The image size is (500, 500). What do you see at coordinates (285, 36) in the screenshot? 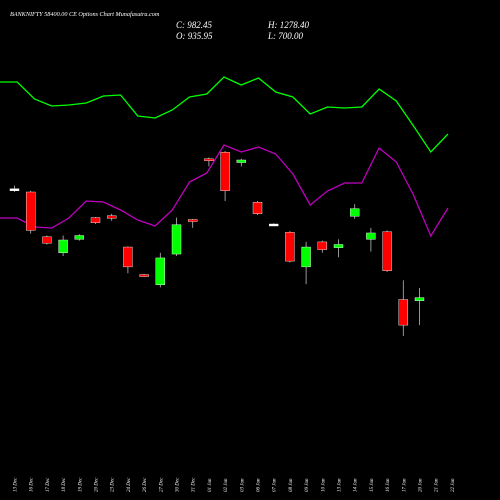
I see `low-price-label: L: 700.00` at bounding box center [285, 36].